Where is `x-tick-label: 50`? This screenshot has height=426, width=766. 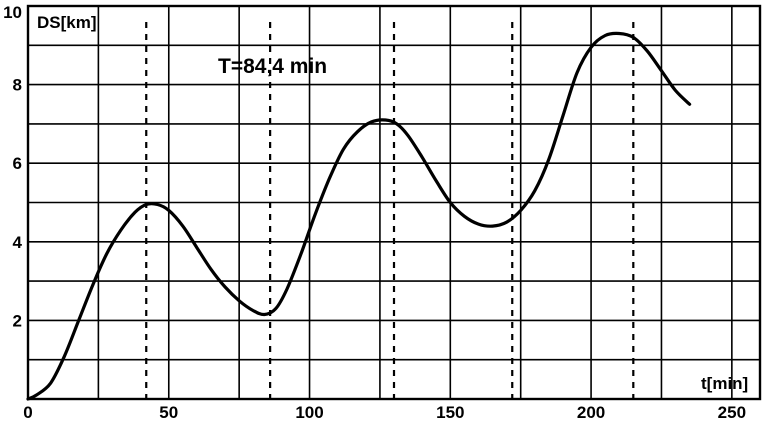
x-tick-label: 50 is located at coordinates (168, 412).